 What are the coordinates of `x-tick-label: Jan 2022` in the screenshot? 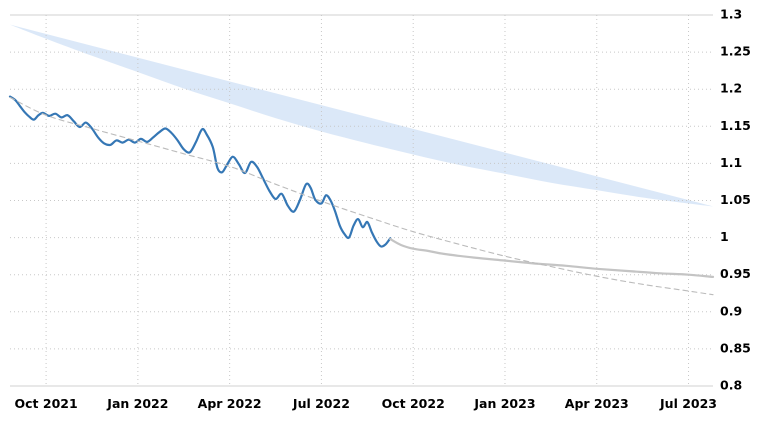 It's located at (137, 403).